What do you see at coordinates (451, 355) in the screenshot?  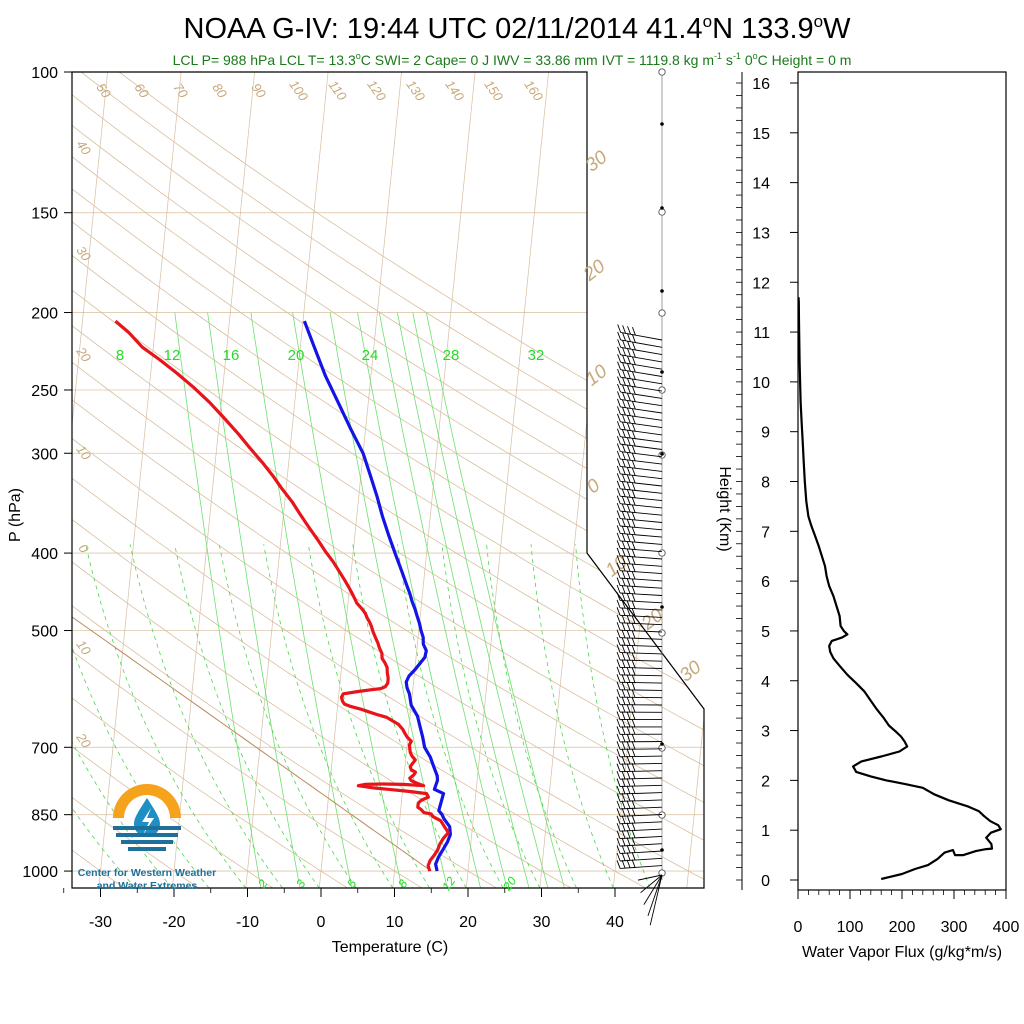 I see `mixing-ratio-label: 28` at bounding box center [451, 355].